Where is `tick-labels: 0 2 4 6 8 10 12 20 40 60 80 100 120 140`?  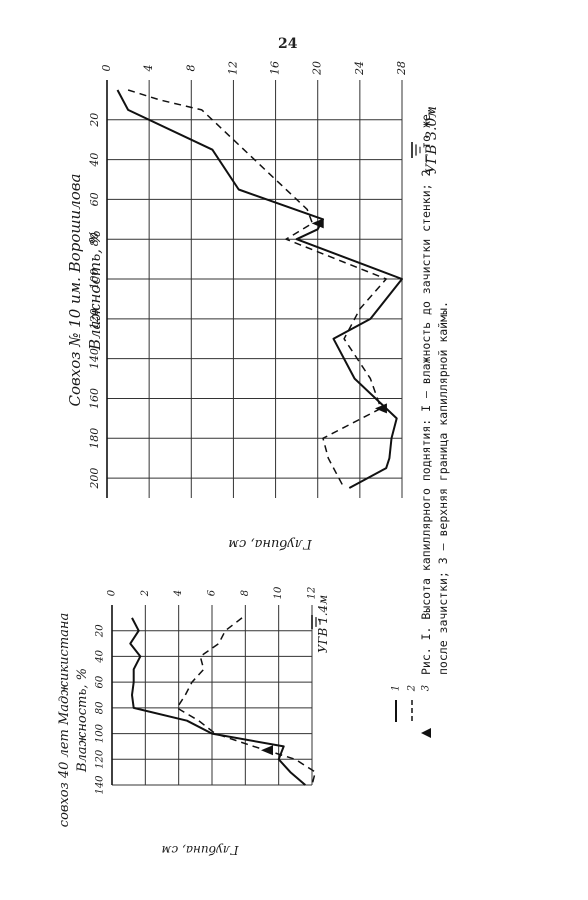 tick-labels: 0 2 4 6 8 10 12 20 40 60 80 100 120 140 is located at coordinates (206, 690).